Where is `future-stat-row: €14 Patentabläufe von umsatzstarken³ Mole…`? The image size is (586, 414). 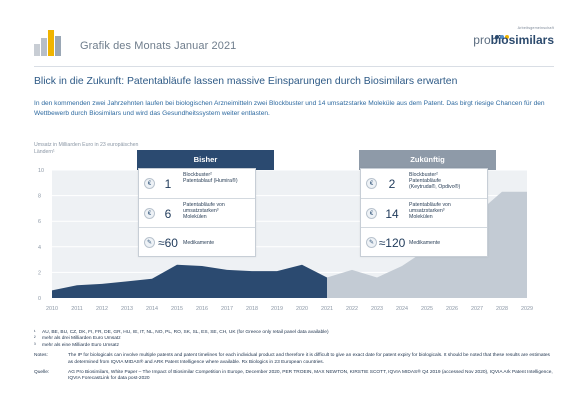
future-stat-row: €14 Patentabläufe von umsatzstarken³ Mole… is located at coordinates (424, 213).